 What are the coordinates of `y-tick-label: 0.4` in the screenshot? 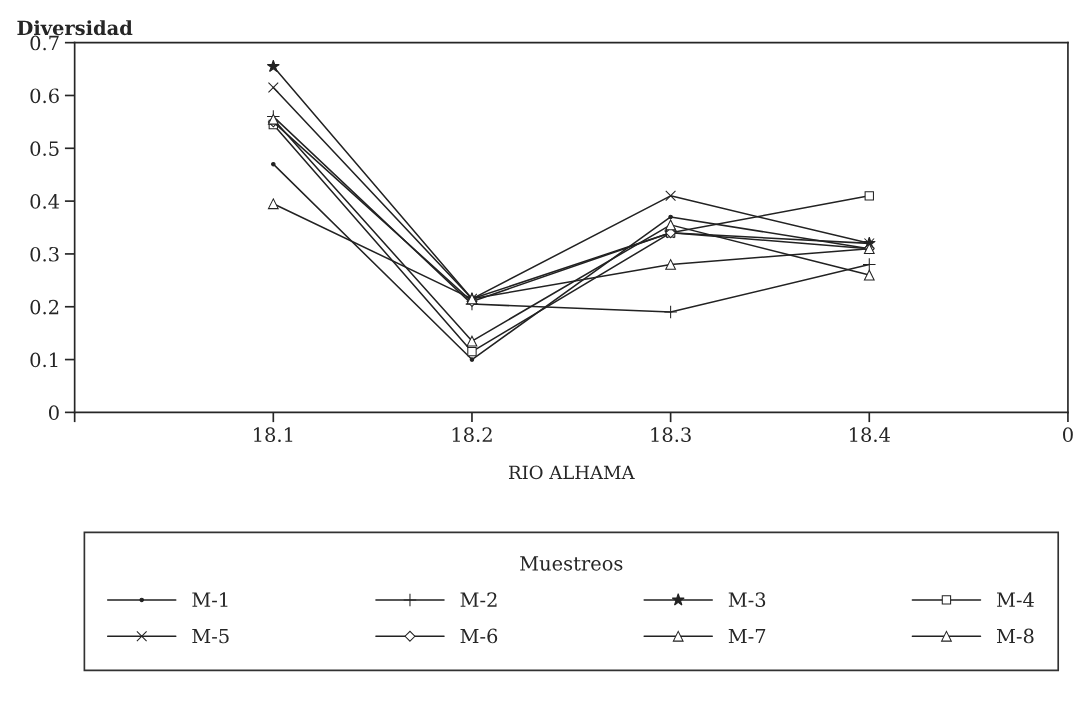 It's located at (45, 201).